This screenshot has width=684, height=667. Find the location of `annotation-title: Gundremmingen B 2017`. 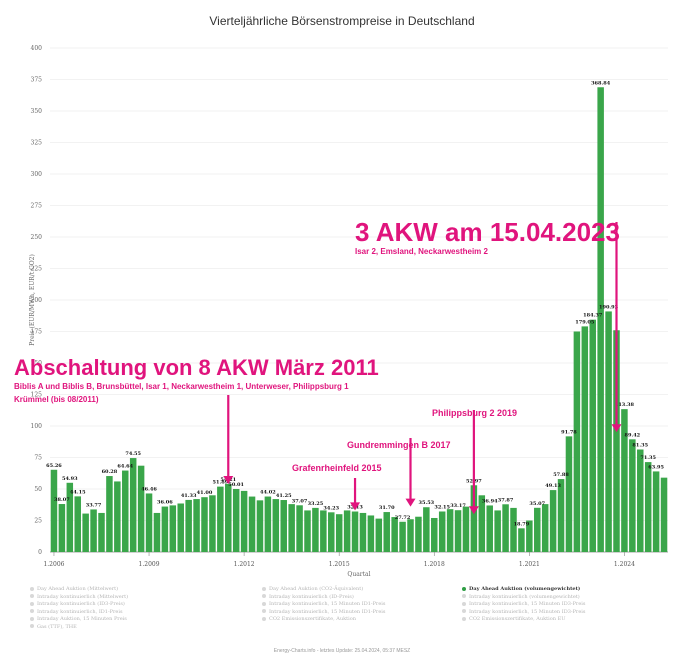

annotation-title: Gundremmingen B 2017 is located at coordinates (399, 445).